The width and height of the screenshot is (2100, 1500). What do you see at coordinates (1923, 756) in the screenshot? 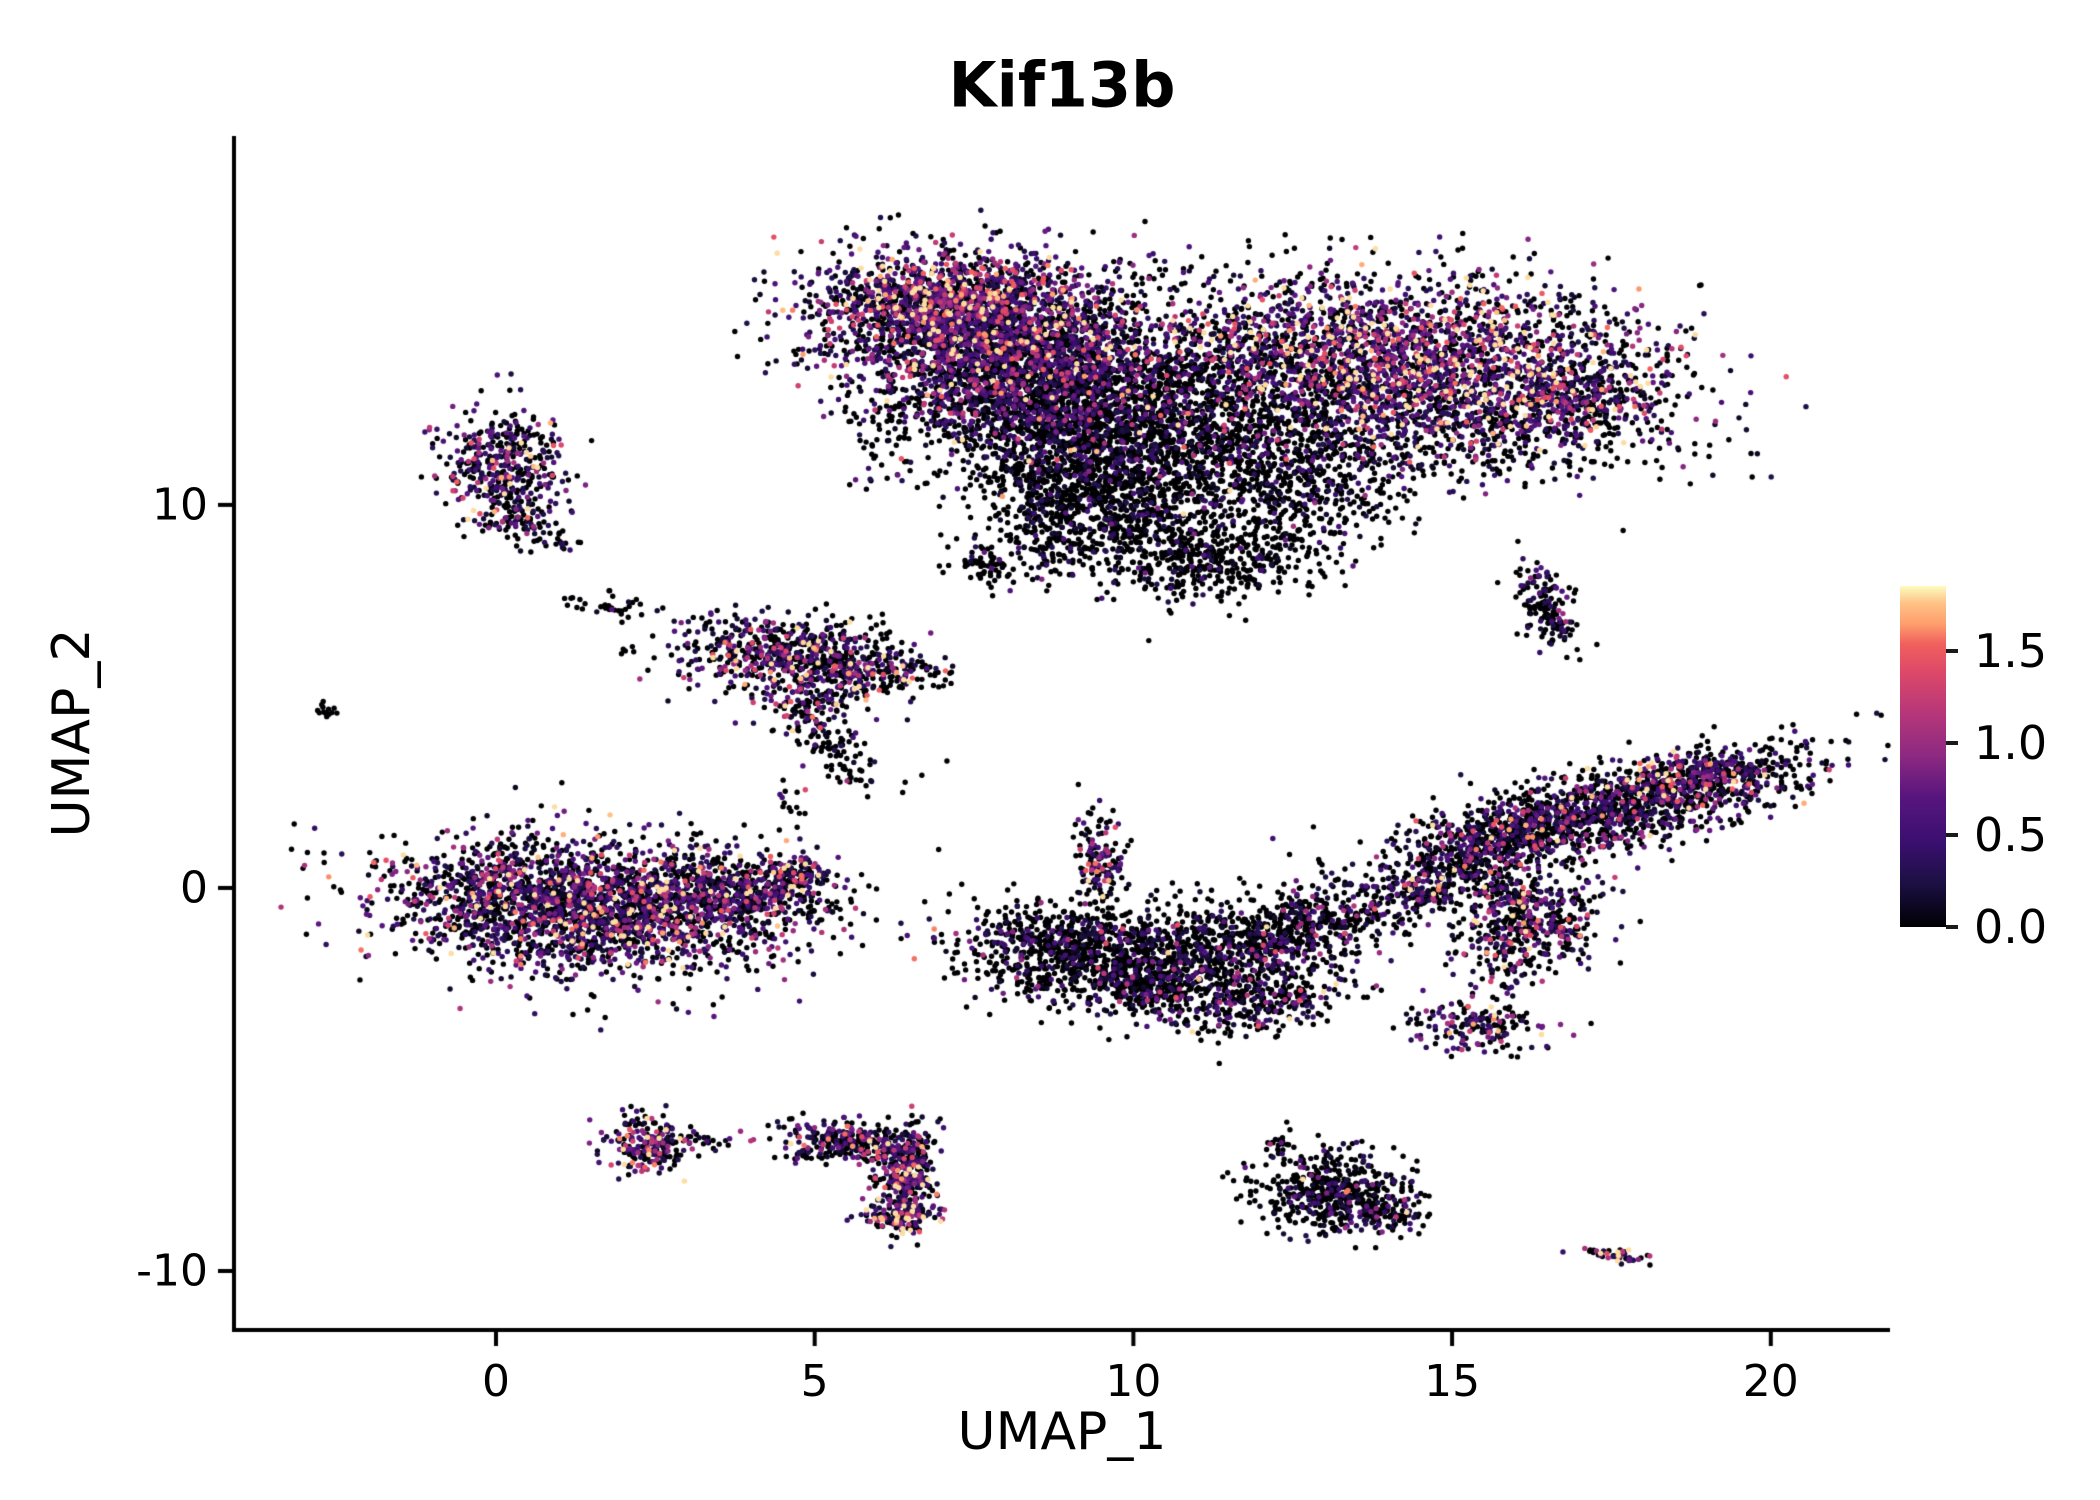
I see `colorbar-gradient` at bounding box center [1923, 756].